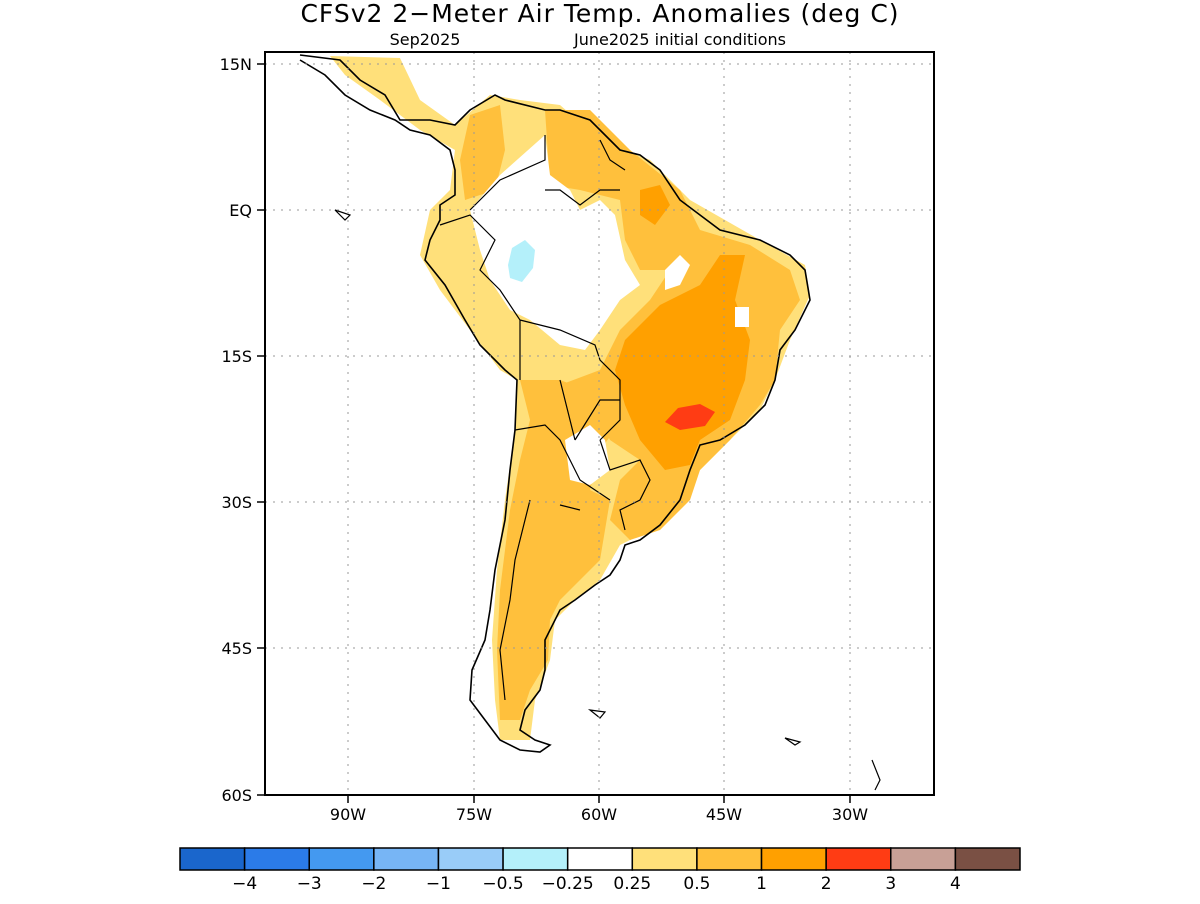  Describe the element at coordinates (261, 429) in the screenshot. I see `lat-axis` at that location.